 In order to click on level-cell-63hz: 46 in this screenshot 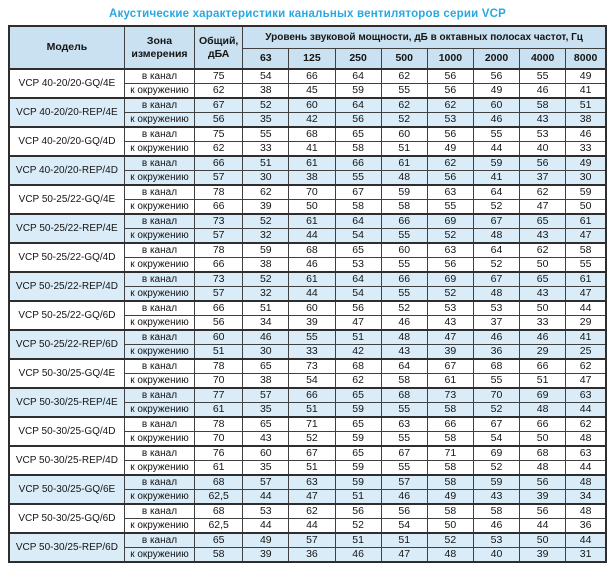, I will do `click(266, 337)`.